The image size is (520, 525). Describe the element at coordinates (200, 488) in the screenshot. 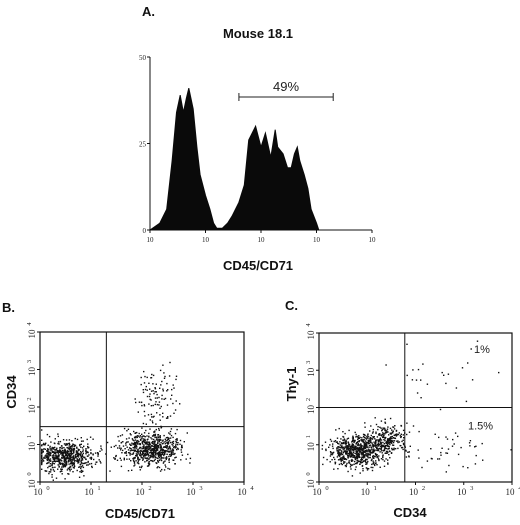

I see `x-tick-exponent: 3` at that location.